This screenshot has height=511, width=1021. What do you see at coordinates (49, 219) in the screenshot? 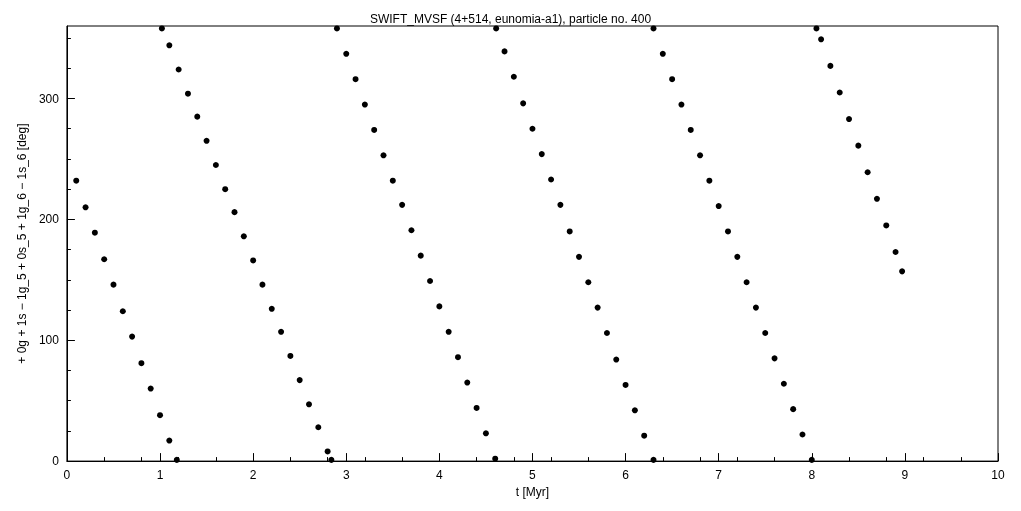
I see `y-tick-label: 200` at bounding box center [49, 219].